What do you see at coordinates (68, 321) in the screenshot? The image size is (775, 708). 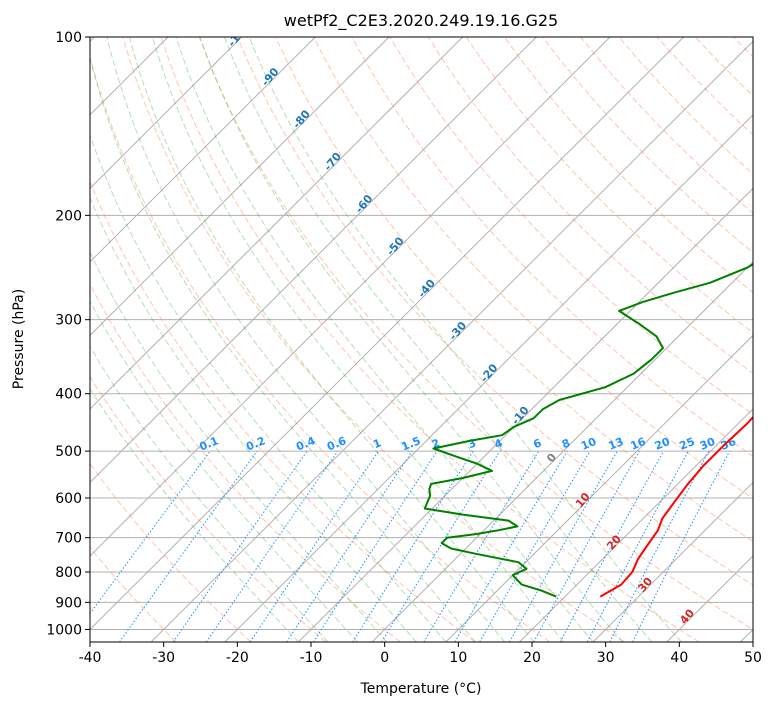 I see `y-tick-label: 300` at bounding box center [68, 321].